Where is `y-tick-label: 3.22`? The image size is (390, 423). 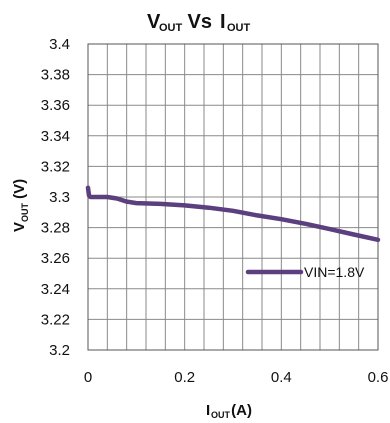
y-tick-label: 3.22 is located at coordinates (55, 319).